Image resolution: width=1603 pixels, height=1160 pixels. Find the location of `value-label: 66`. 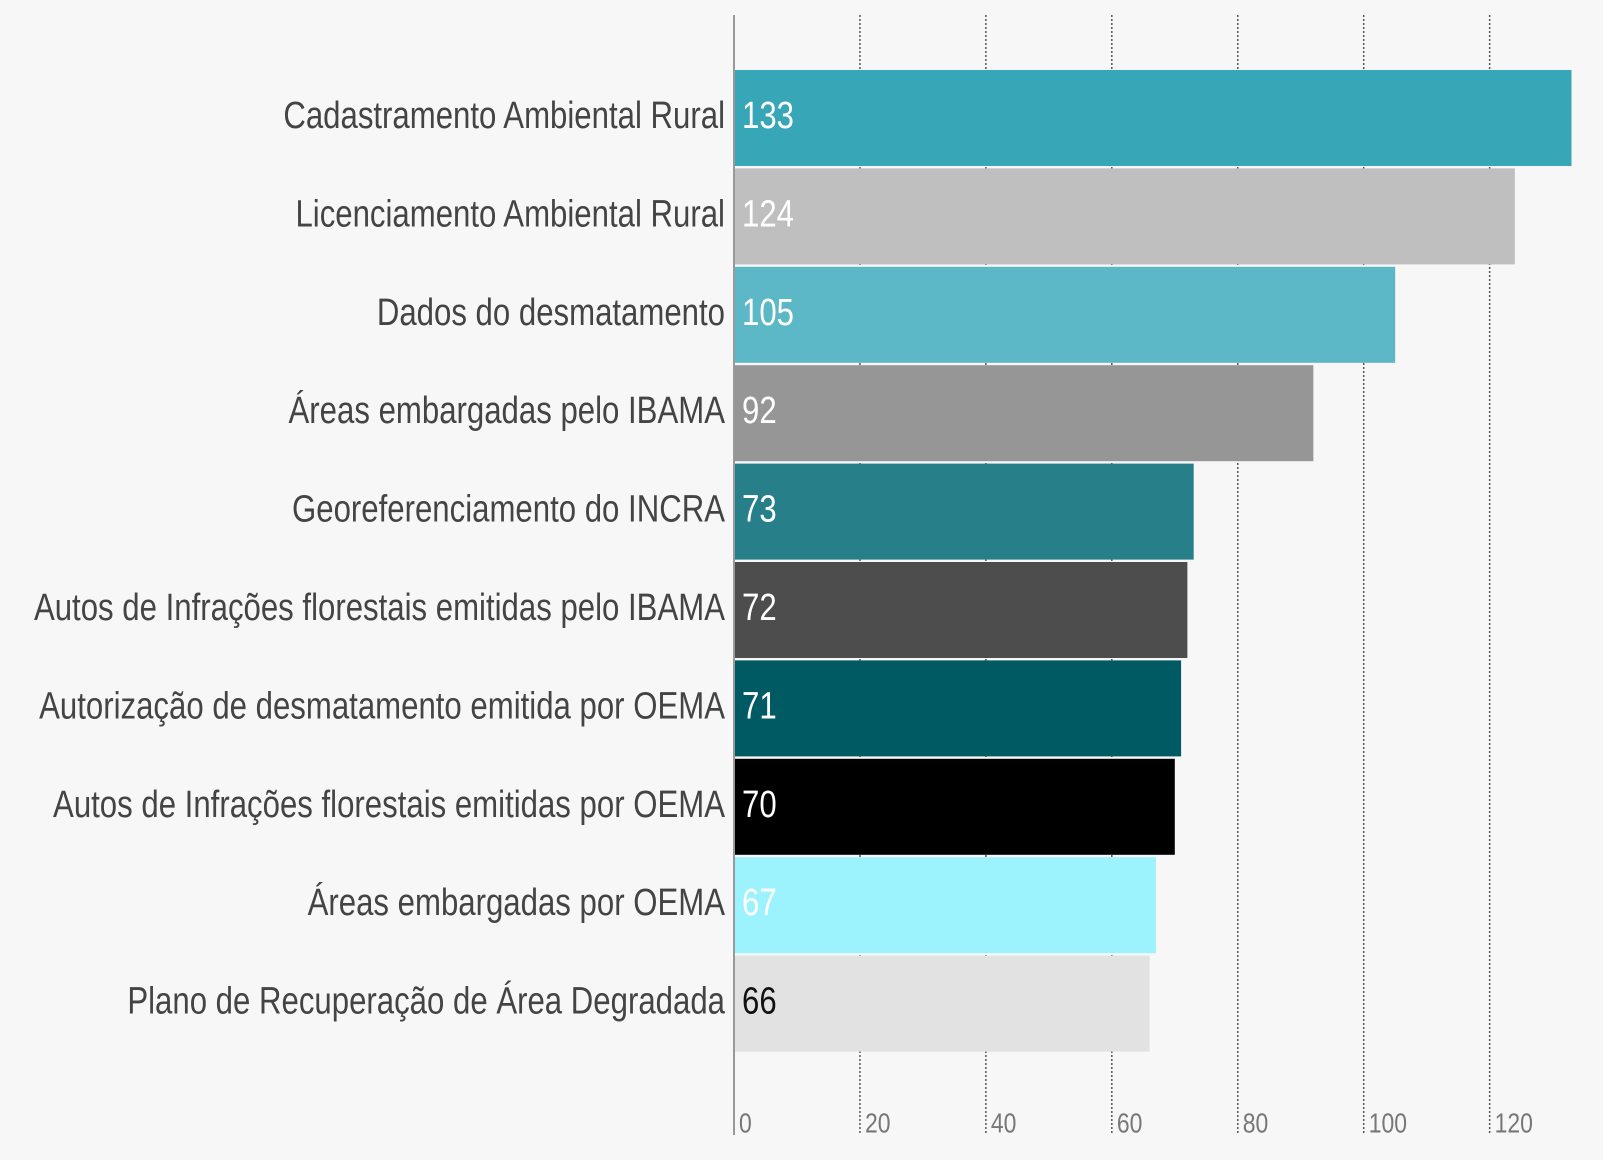

value-label: 66 is located at coordinates (759, 1002).